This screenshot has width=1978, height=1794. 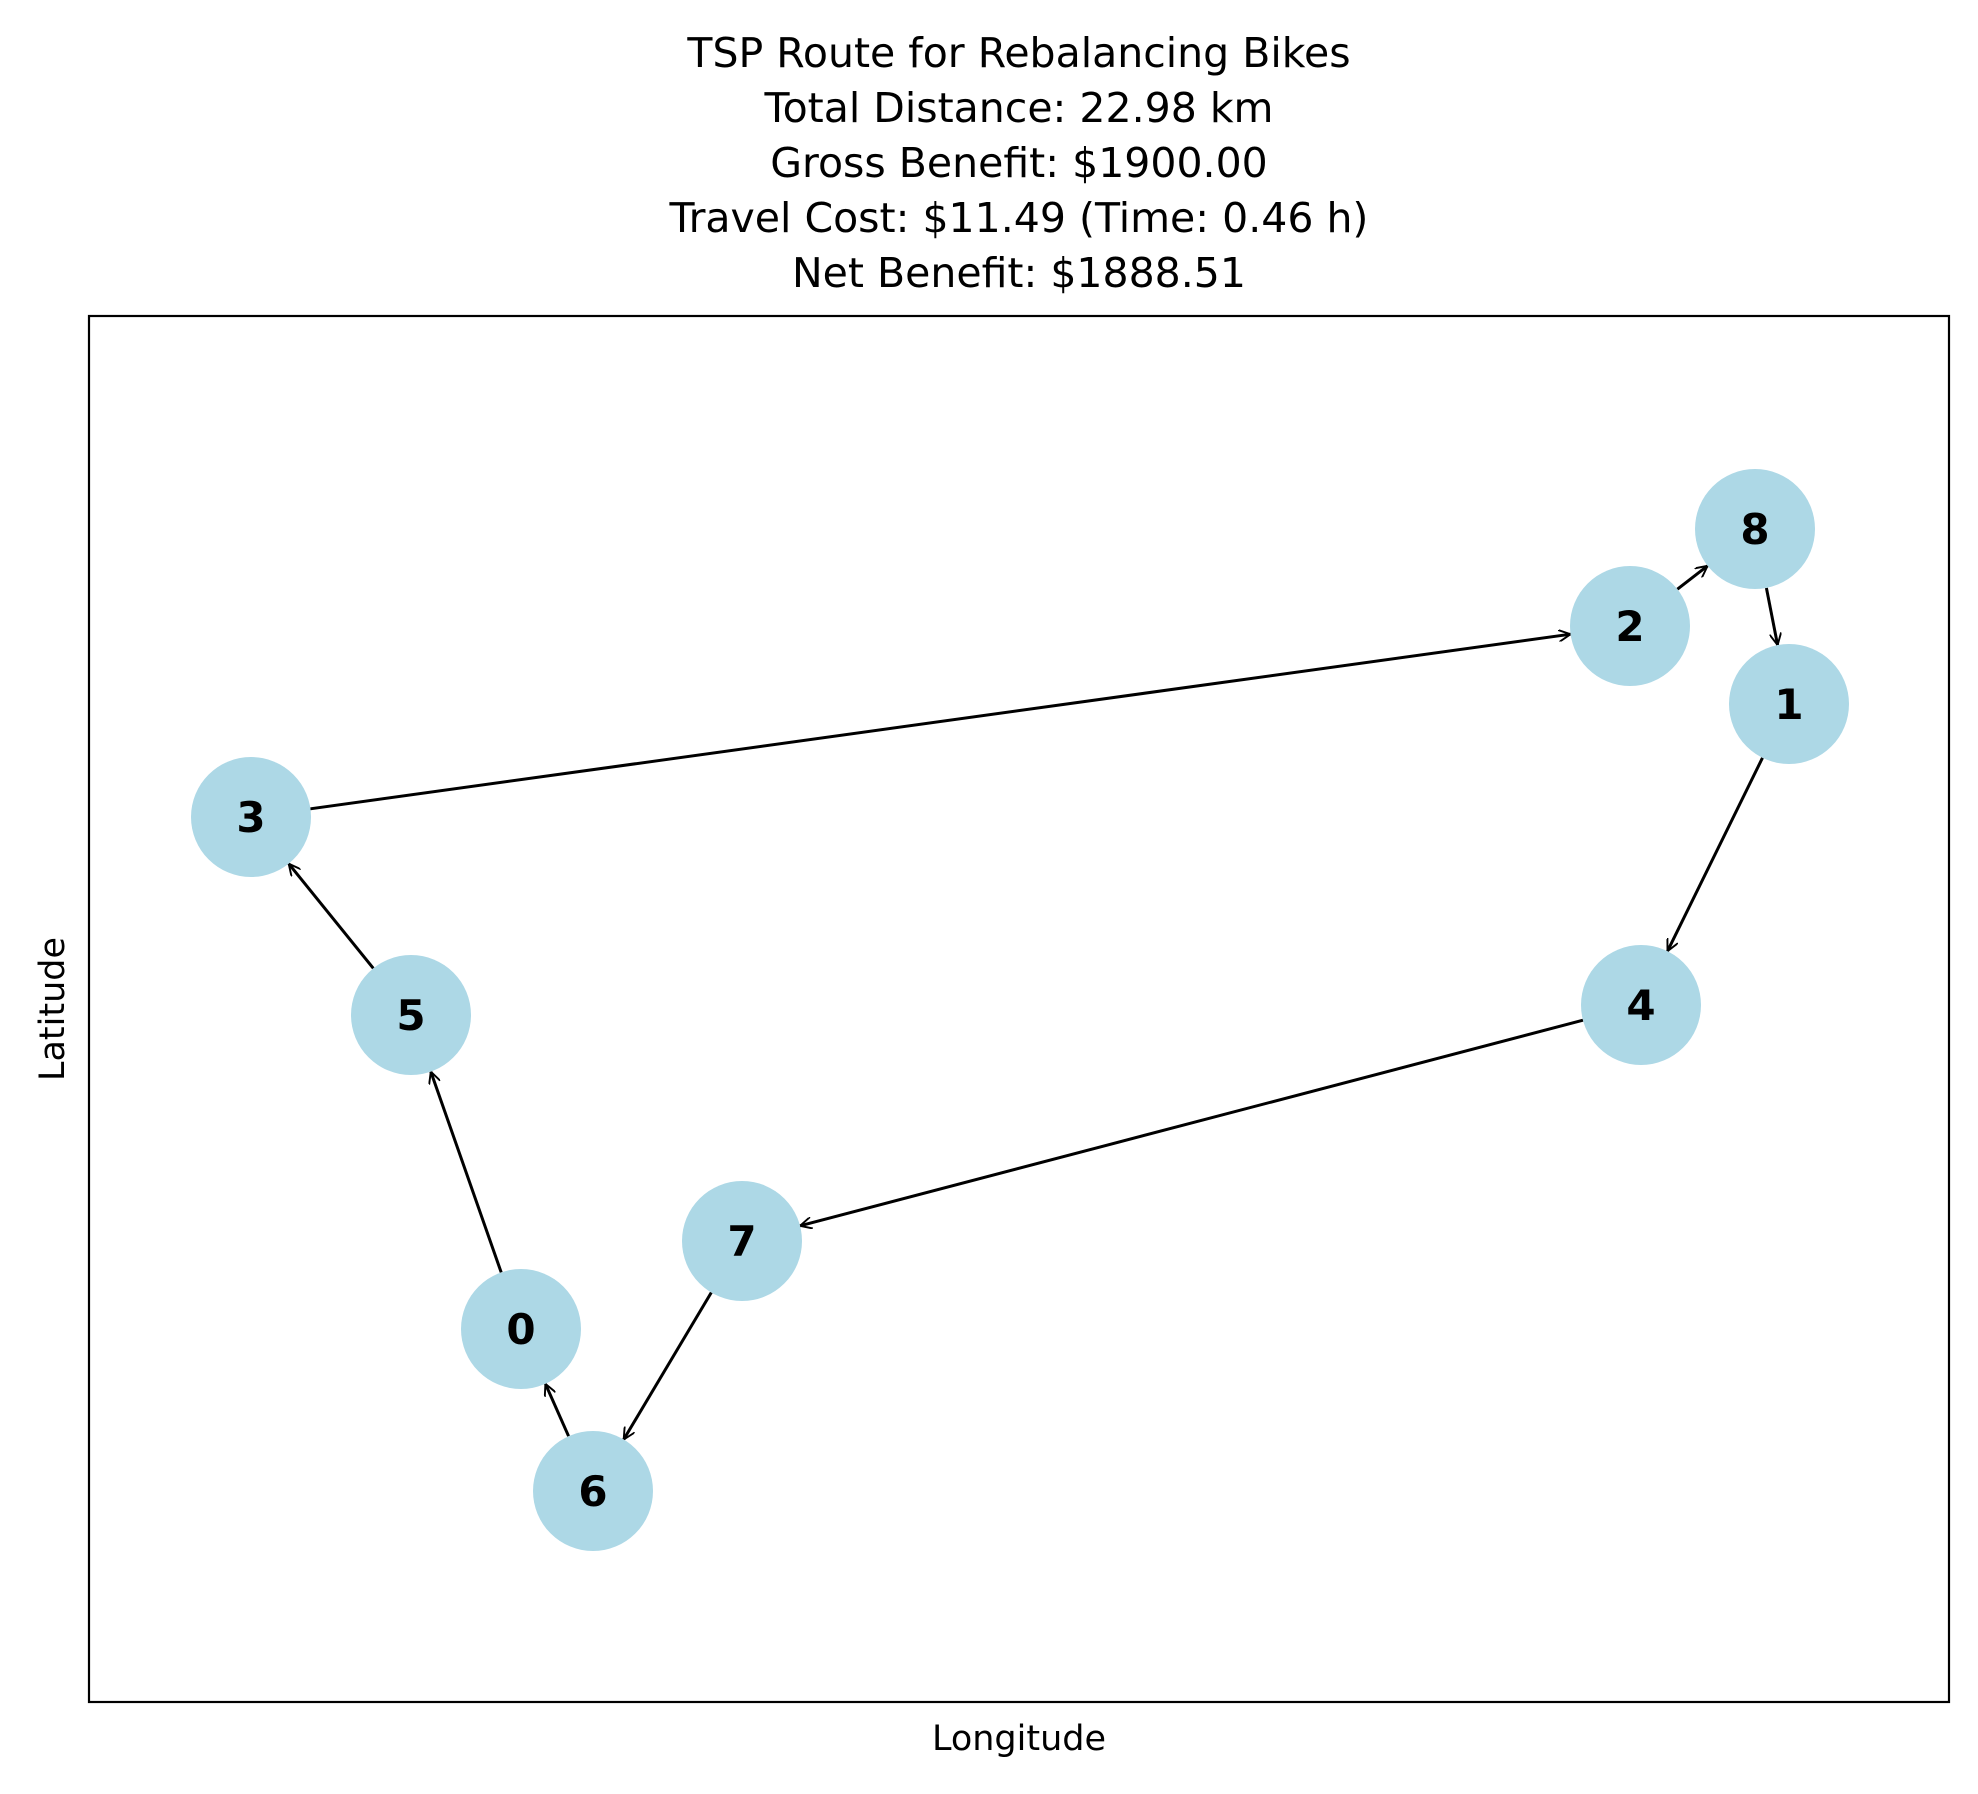 I want to click on node-label: 7, so click(x=741, y=1241).